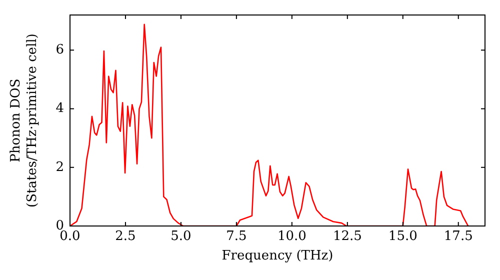  What do you see at coordinates (291, 236) in the screenshot?
I see `x-tick-label: 10.0` at bounding box center [291, 236].